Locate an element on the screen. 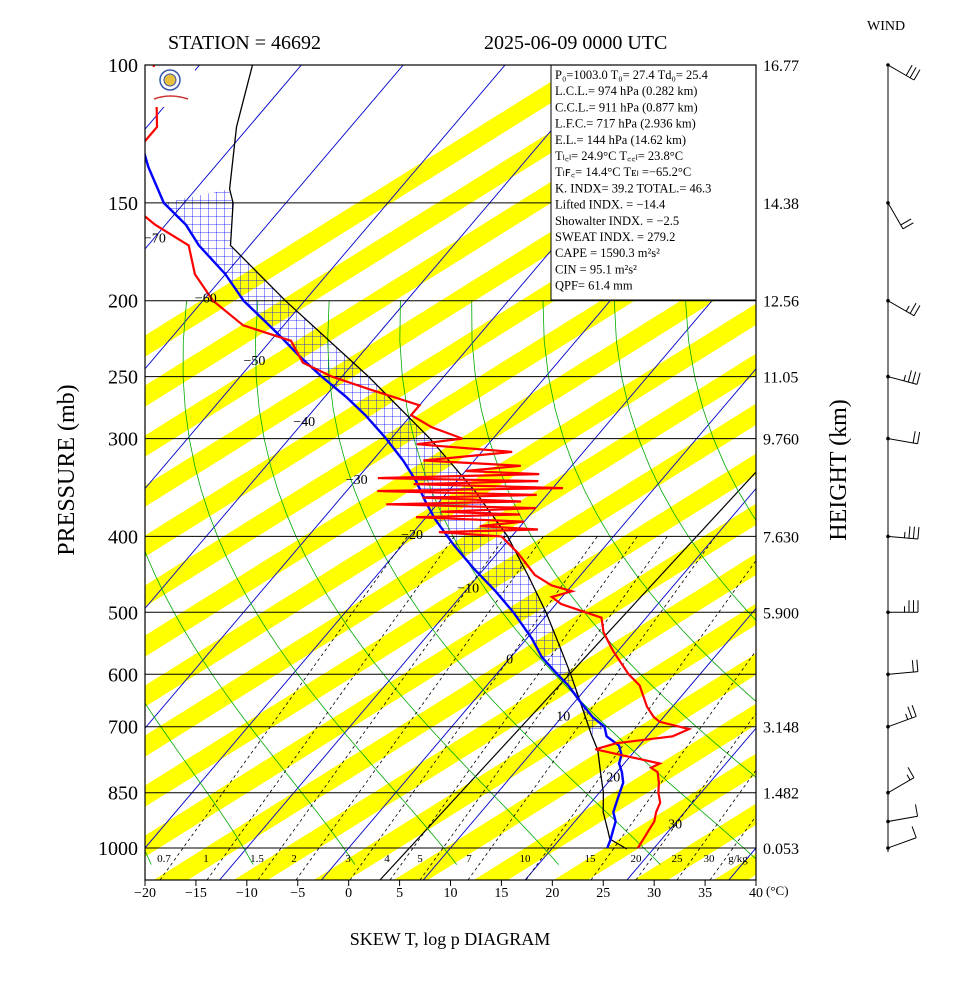 The image size is (960, 1000). x-tick-label: 30 is located at coordinates (654, 893).